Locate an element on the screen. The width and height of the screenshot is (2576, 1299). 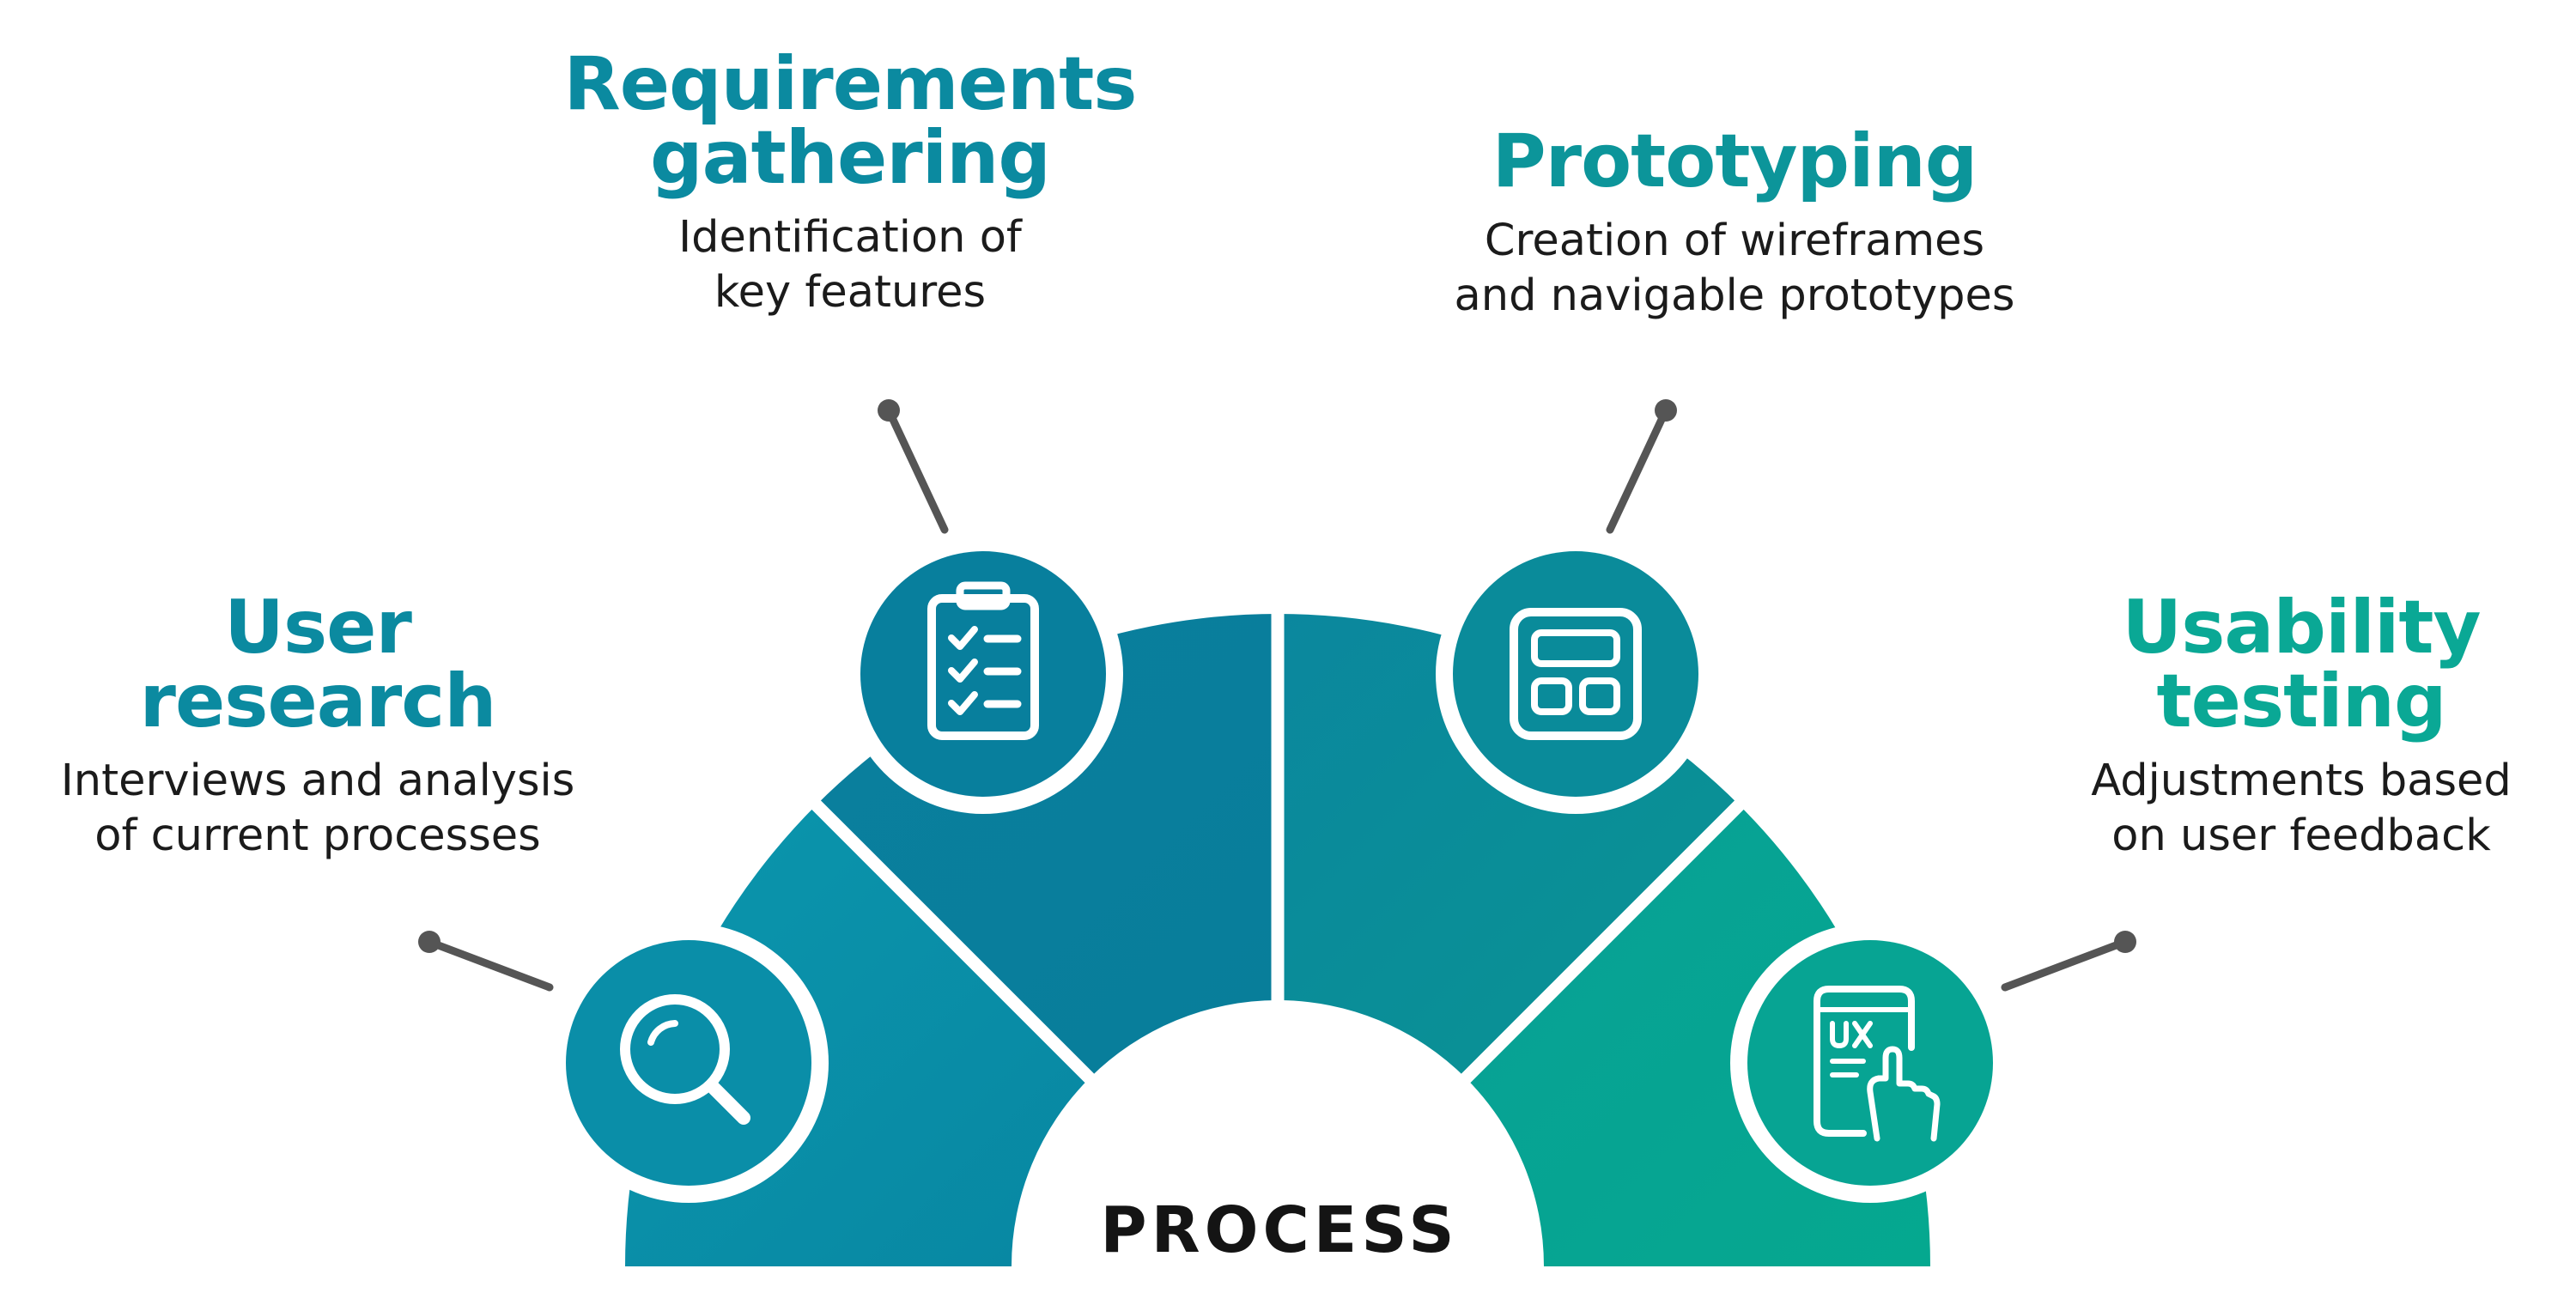
title-line: gathering is located at coordinates (850, 158).